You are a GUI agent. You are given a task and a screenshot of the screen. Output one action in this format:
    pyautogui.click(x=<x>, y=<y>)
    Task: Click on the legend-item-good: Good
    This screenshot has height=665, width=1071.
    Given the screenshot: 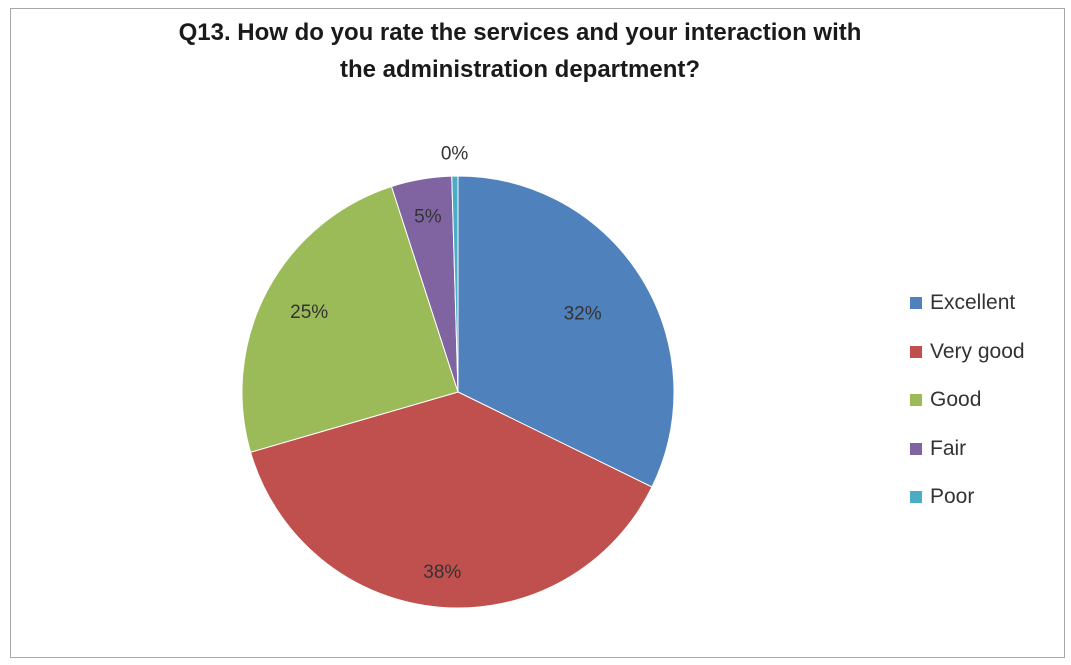 What is the action you would take?
    pyautogui.click(x=967, y=400)
    